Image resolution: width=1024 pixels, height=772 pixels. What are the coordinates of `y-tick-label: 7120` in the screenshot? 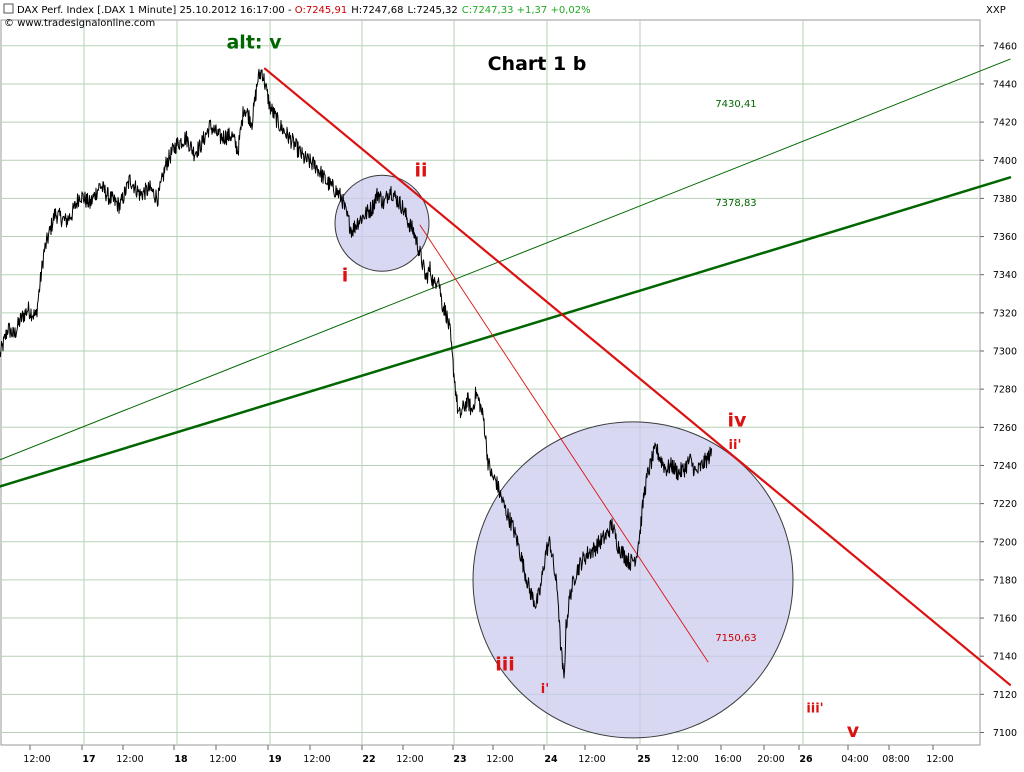 It's located at (1005, 695).